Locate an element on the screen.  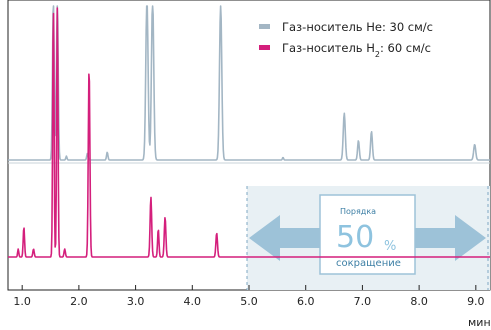
x-tick-label: 9.0 is located at coordinates (476, 301).